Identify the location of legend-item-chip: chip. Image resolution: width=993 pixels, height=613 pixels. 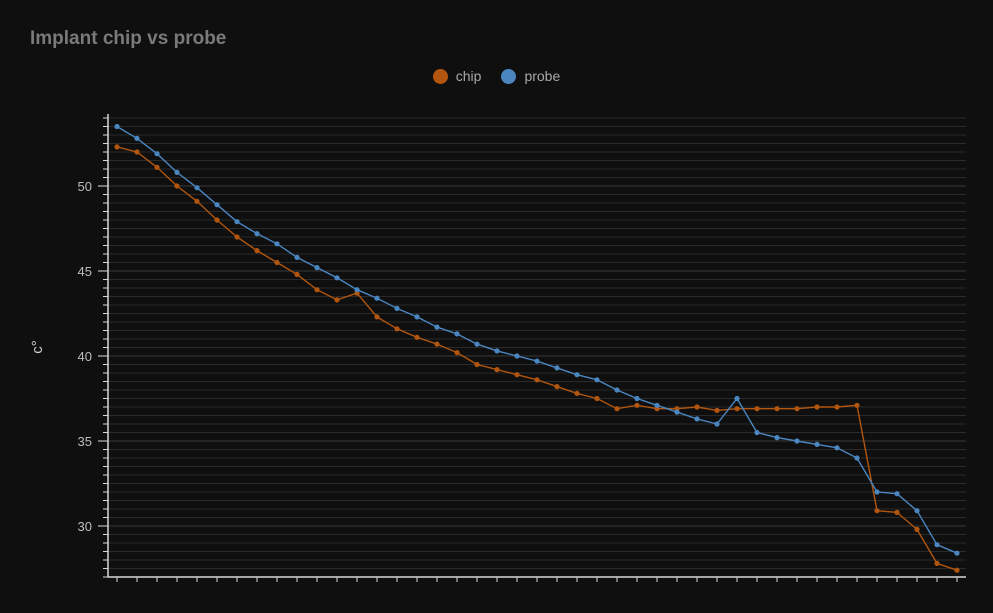
(457, 76).